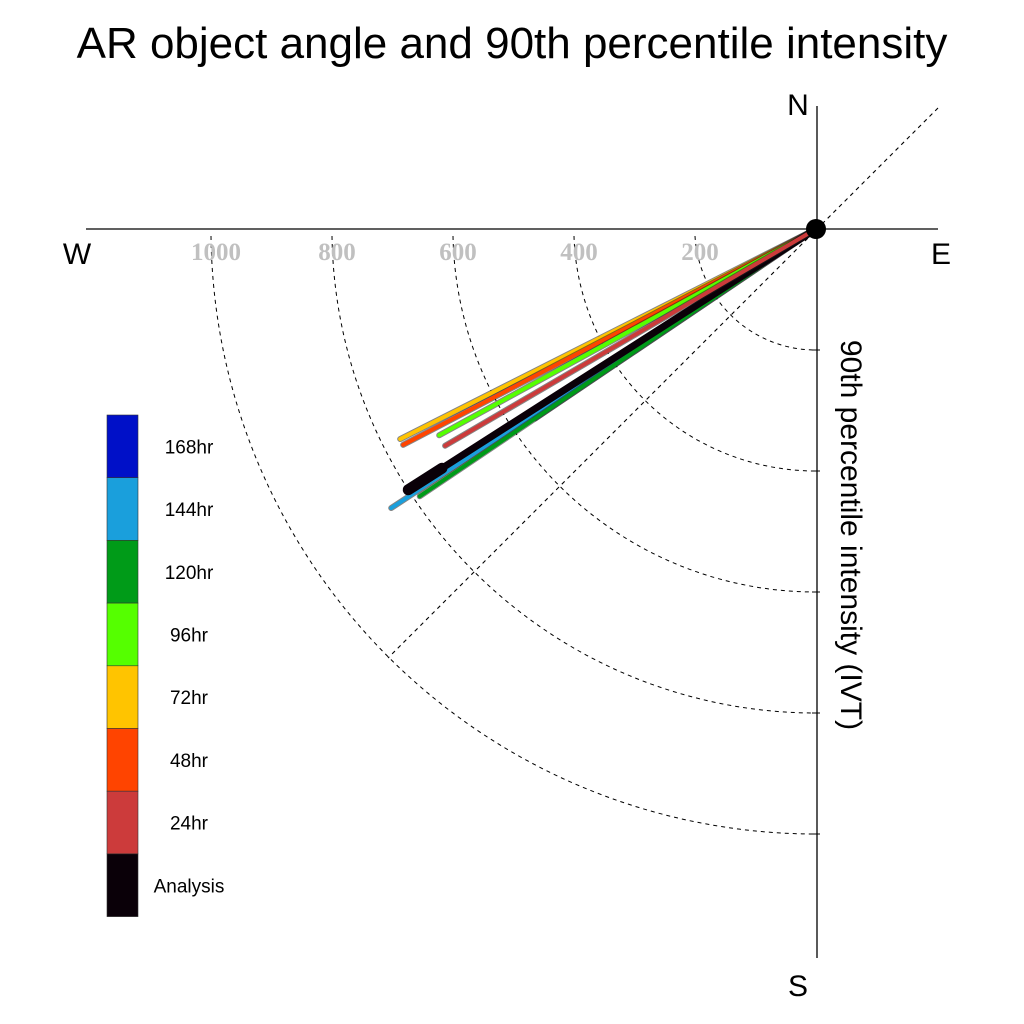 The image size is (1024, 1024). I want to click on series-analysis-tip, so click(425, 479).